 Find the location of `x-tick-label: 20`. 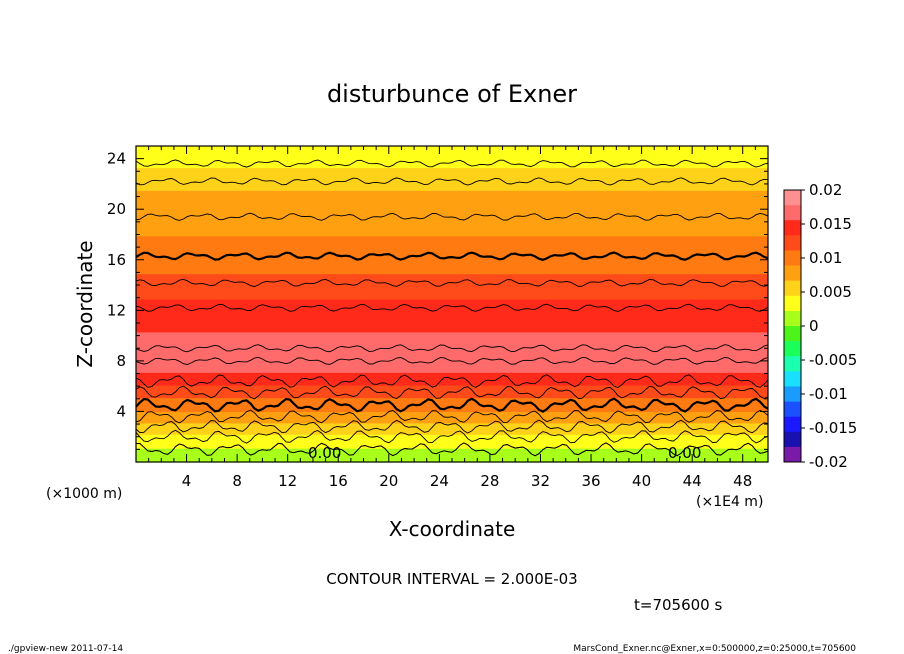

x-tick-label: 20 is located at coordinates (388, 481).